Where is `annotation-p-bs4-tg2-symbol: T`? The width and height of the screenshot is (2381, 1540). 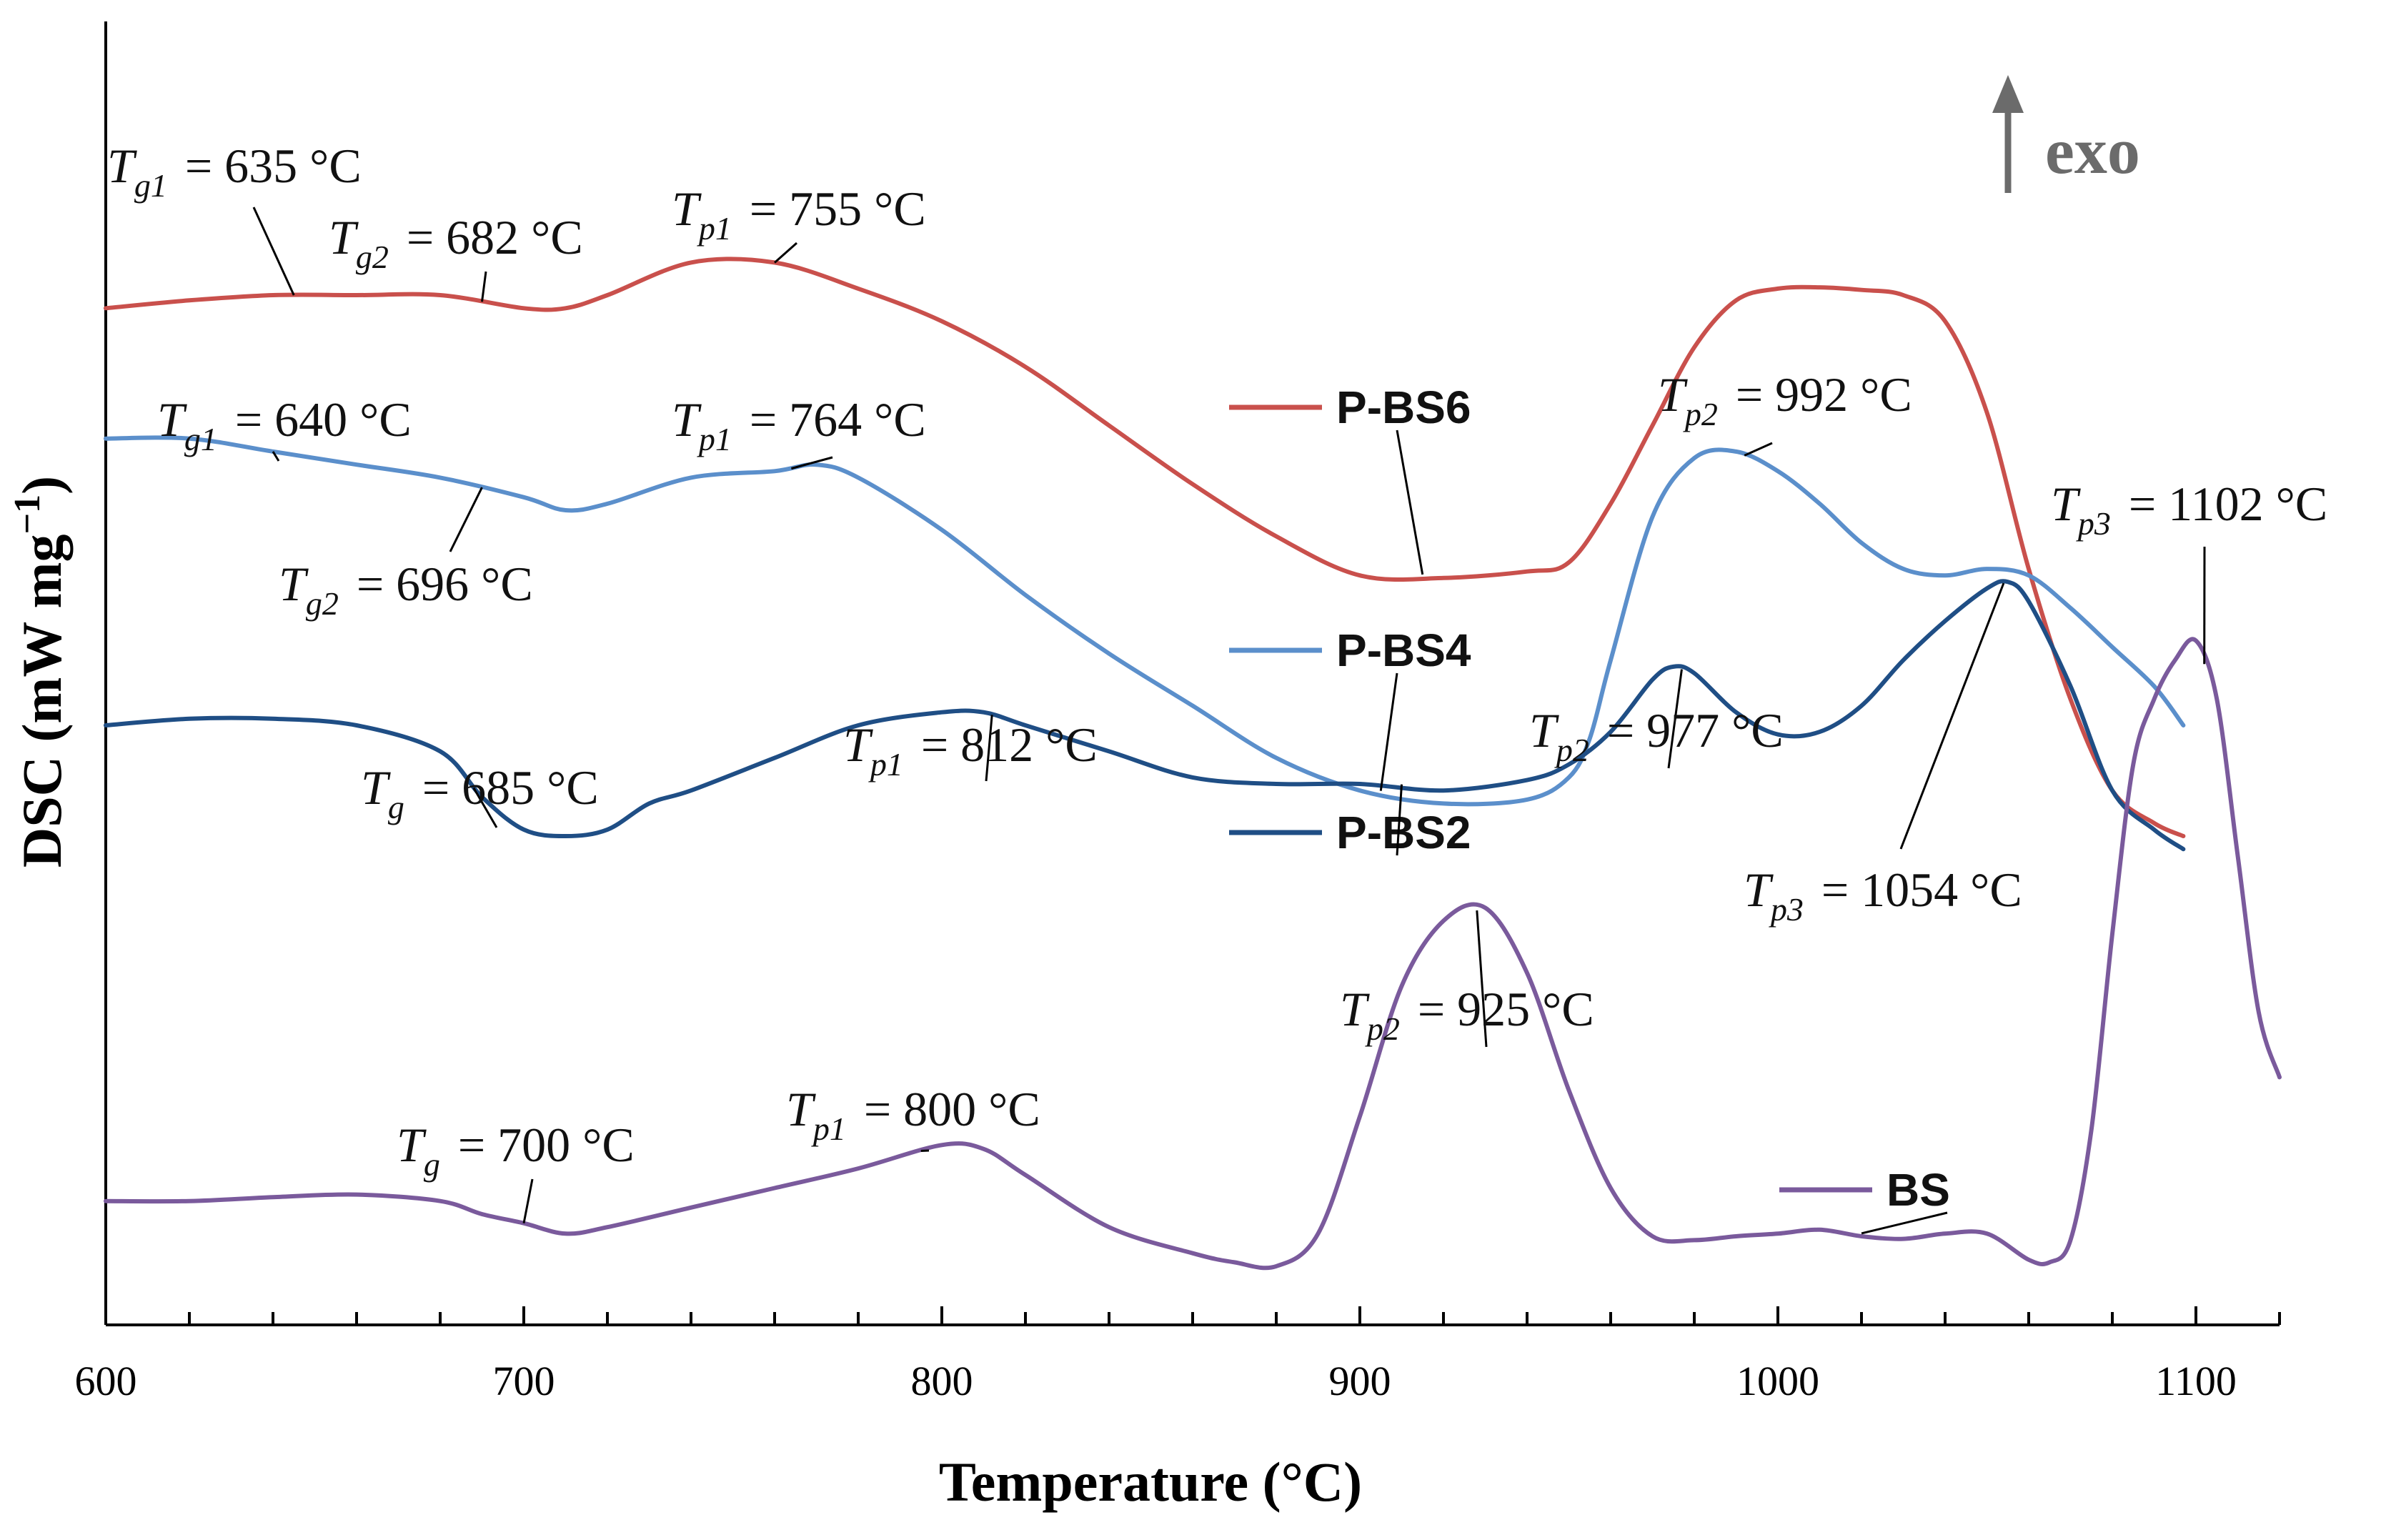 annotation-p-bs4-tg2-symbol: T is located at coordinates (294, 584).